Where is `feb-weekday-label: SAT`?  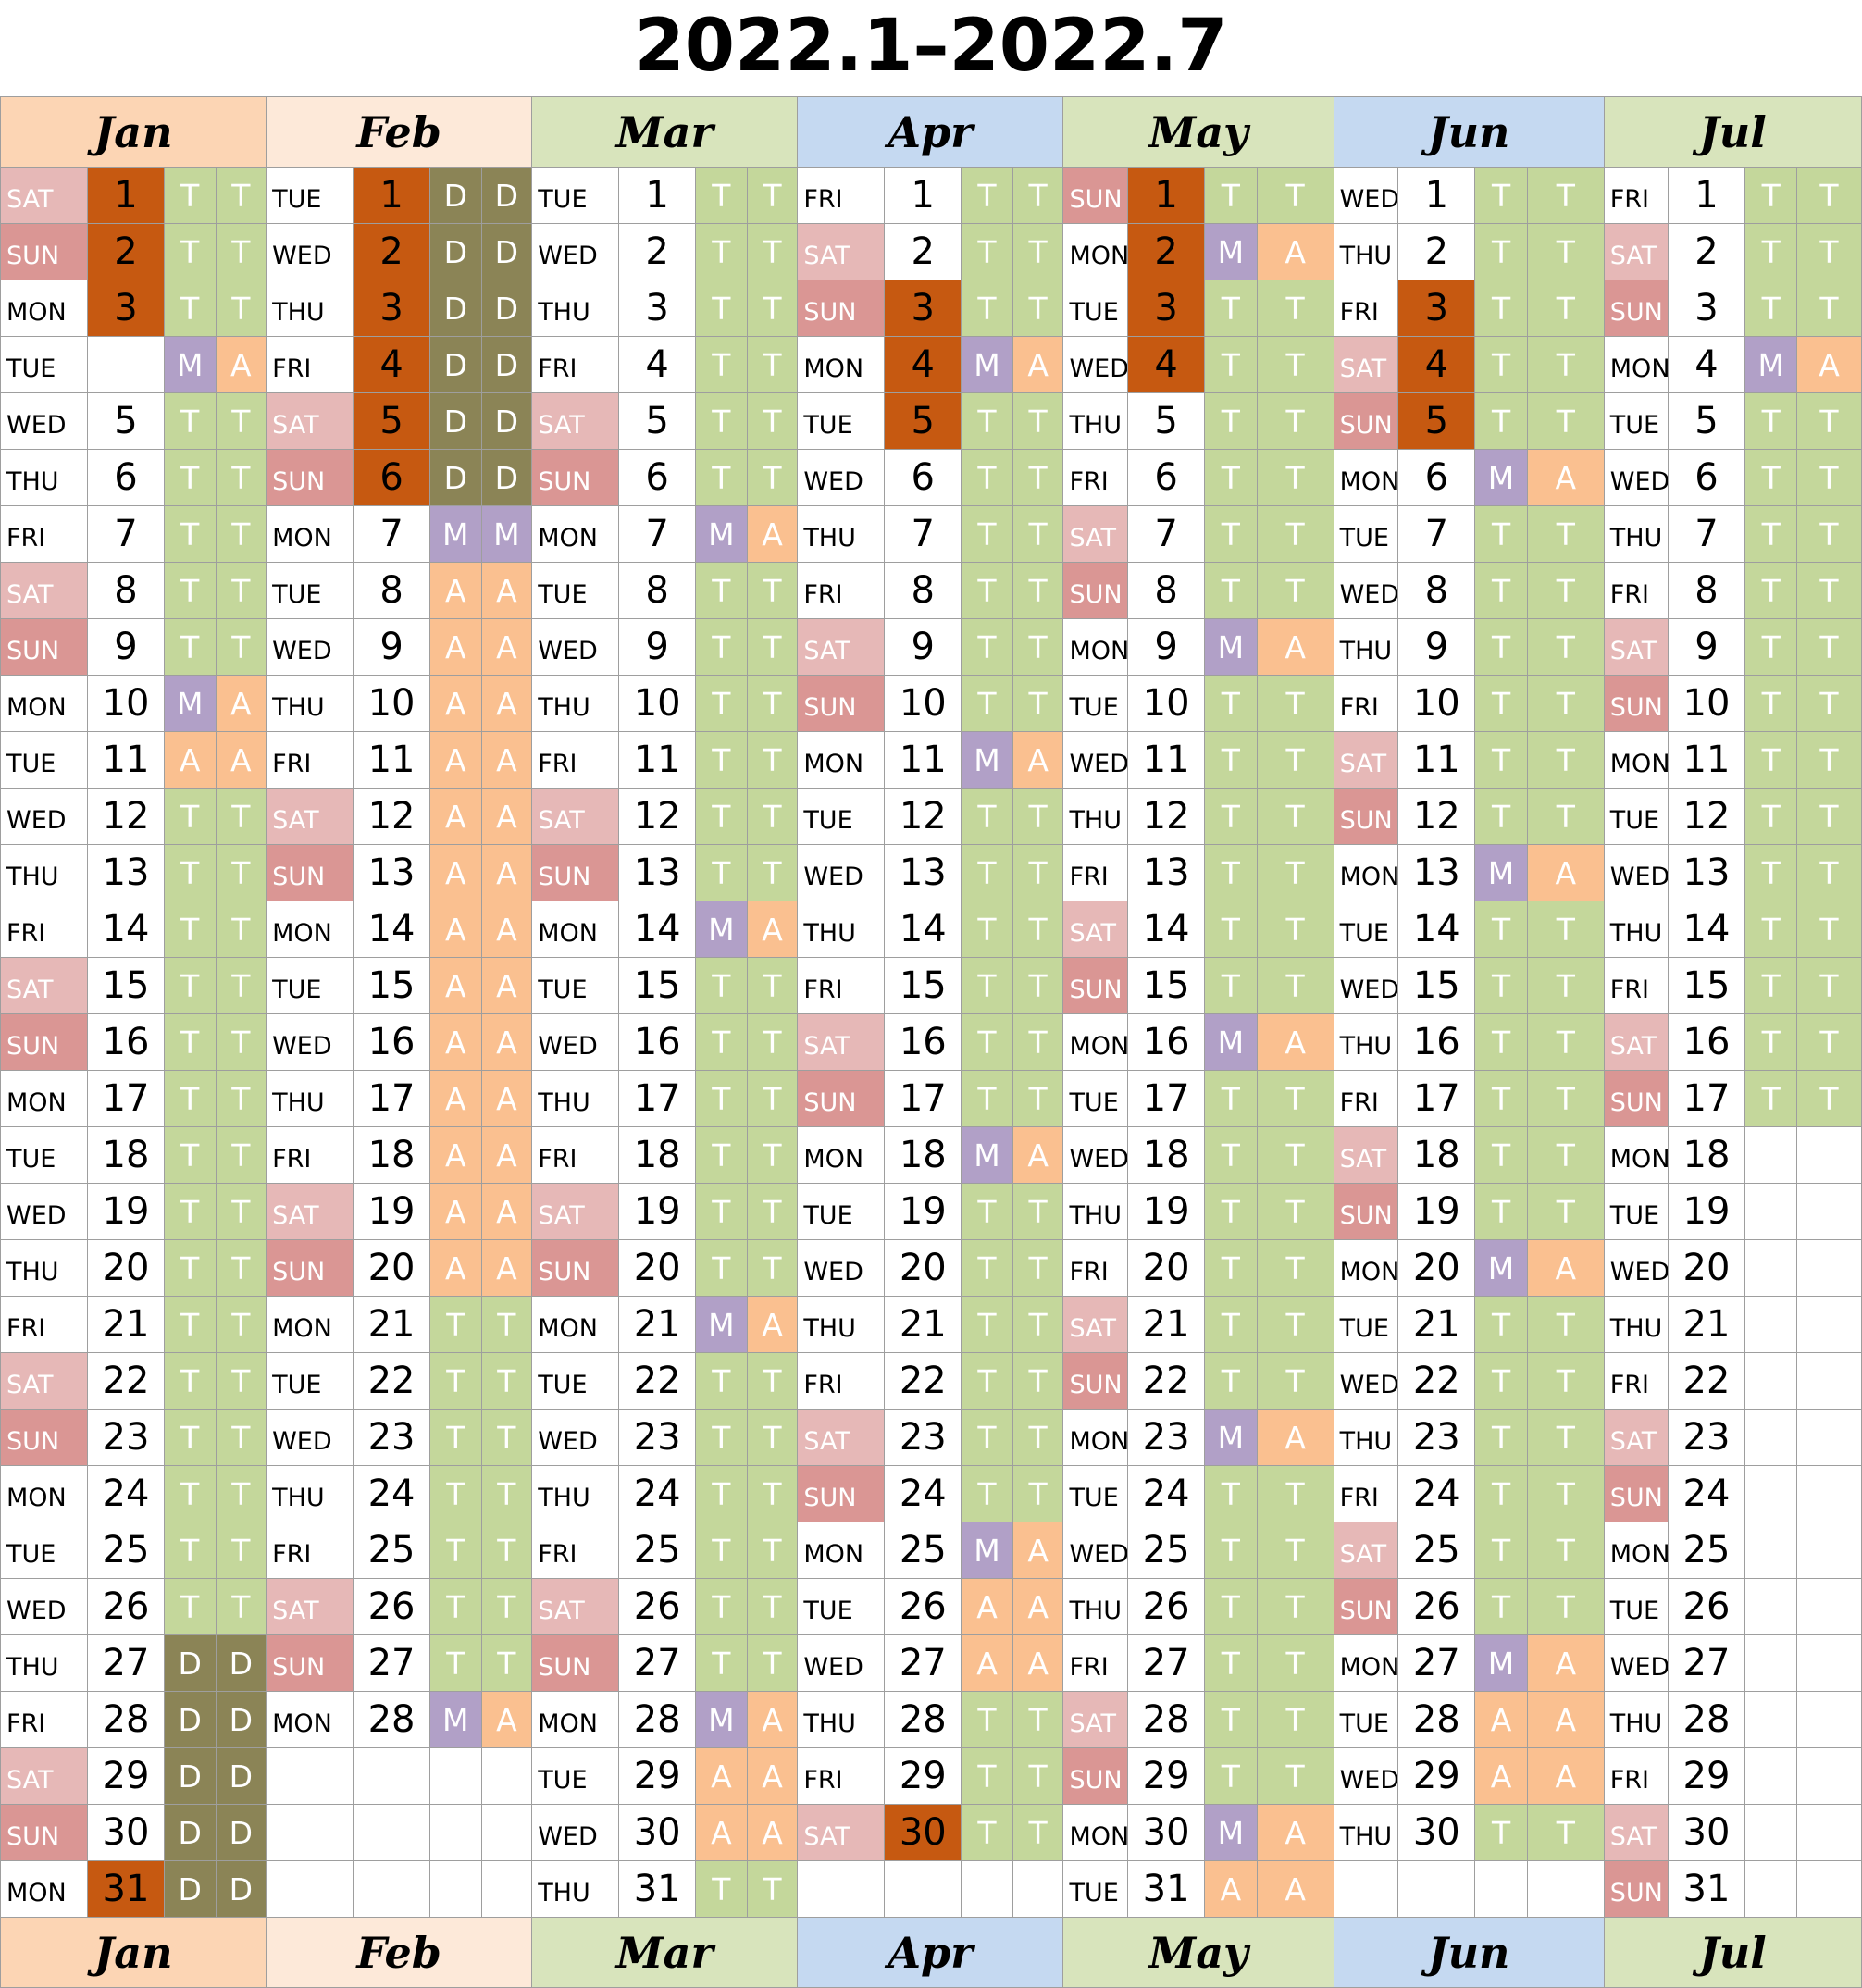 feb-weekday-label: SAT is located at coordinates (310, 421).